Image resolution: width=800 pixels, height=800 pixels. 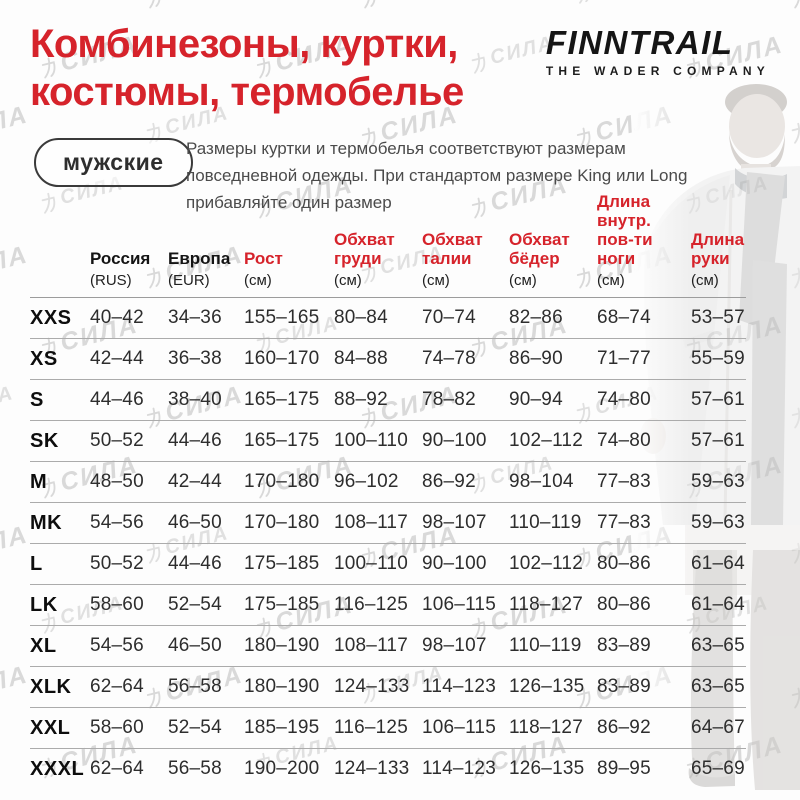 I want to click on size-value: 80–84, so click(x=361, y=318).